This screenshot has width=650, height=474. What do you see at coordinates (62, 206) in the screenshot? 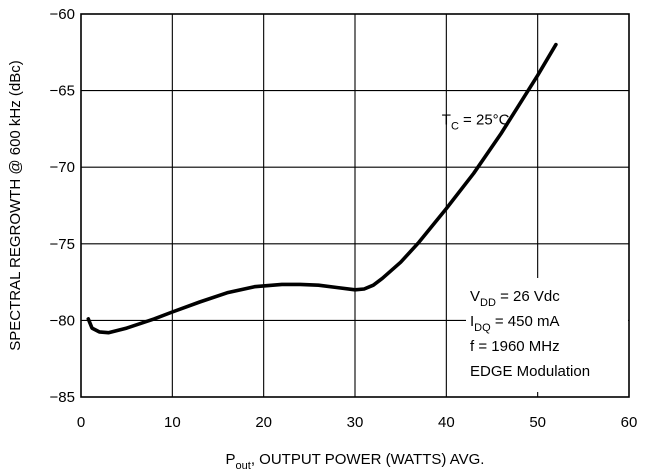
I see `y-tick-labels: −85 −80 −75 −70 −65 −60` at bounding box center [62, 206].